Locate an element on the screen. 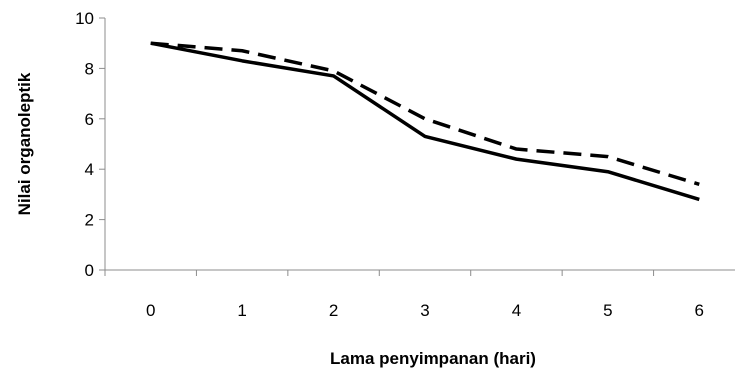  x-axis-title: Lama penyimpanan (hari) is located at coordinates (433, 358).